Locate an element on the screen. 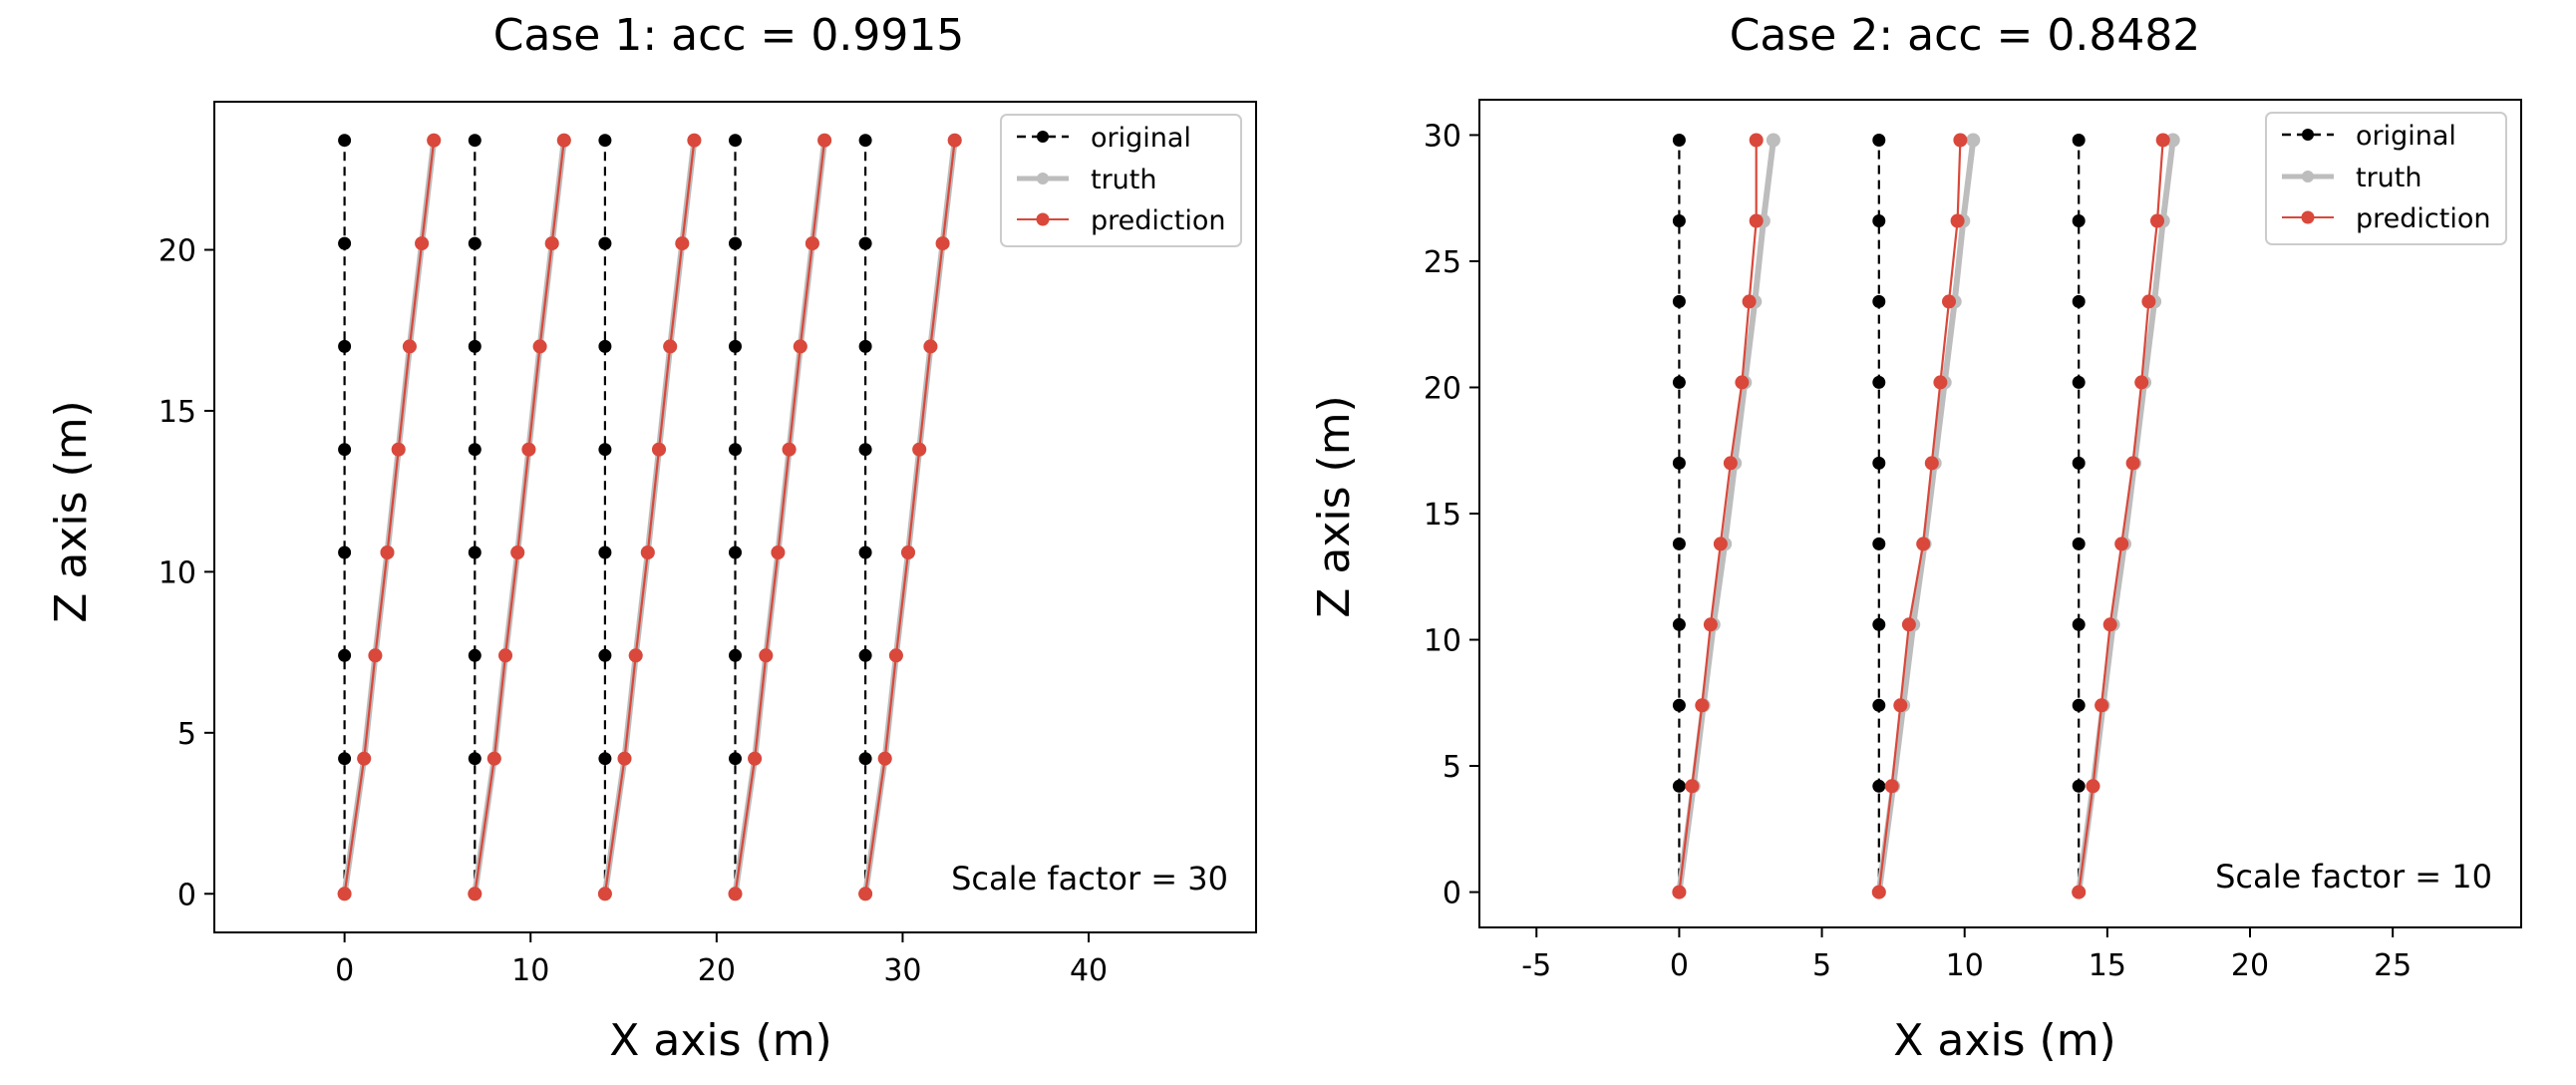  x-tick-label: 0 is located at coordinates (344, 970).